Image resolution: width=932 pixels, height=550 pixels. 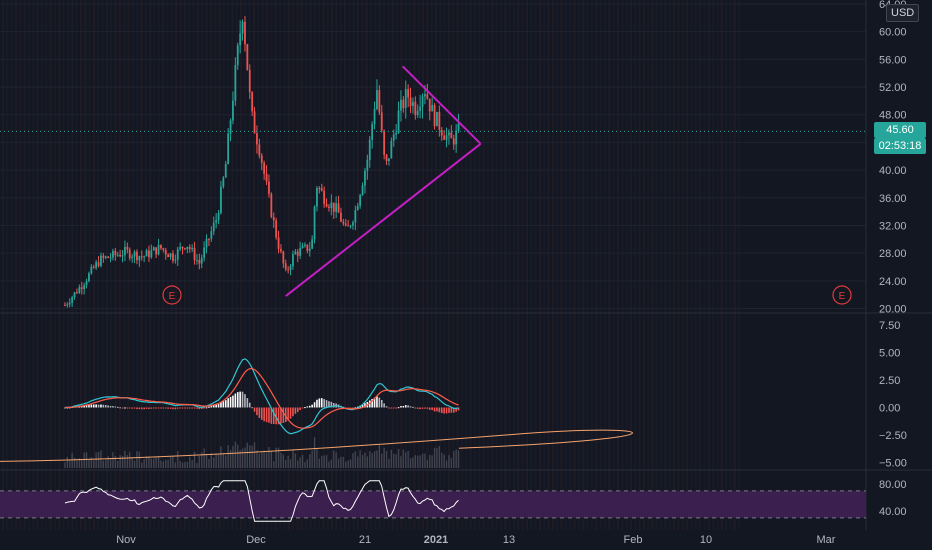 What do you see at coordinates (893, 436) in the screenshot?
I see `macd-axis-tick: −2.50` at bounding box center [893, 436].